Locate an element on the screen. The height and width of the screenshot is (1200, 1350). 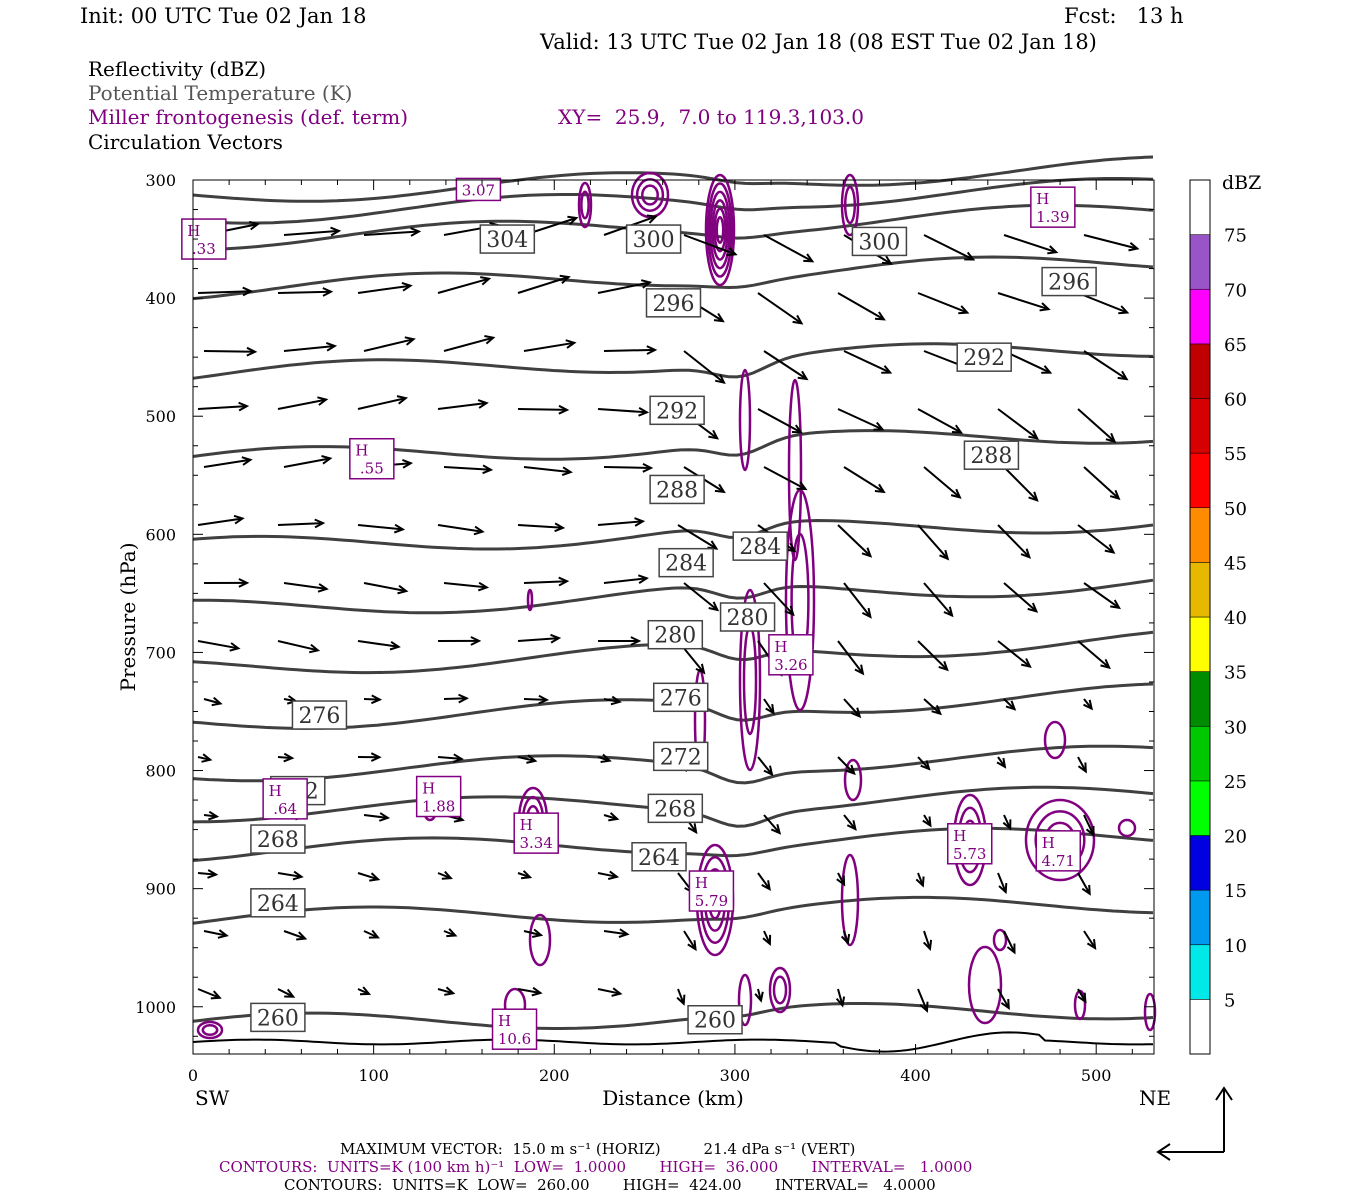
colorbar-level-label: 25 is located at coordinates (1235, 782).